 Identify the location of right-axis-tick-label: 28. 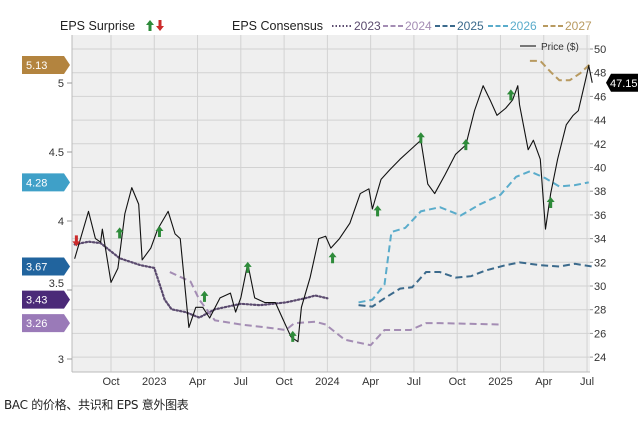
(600, 311).